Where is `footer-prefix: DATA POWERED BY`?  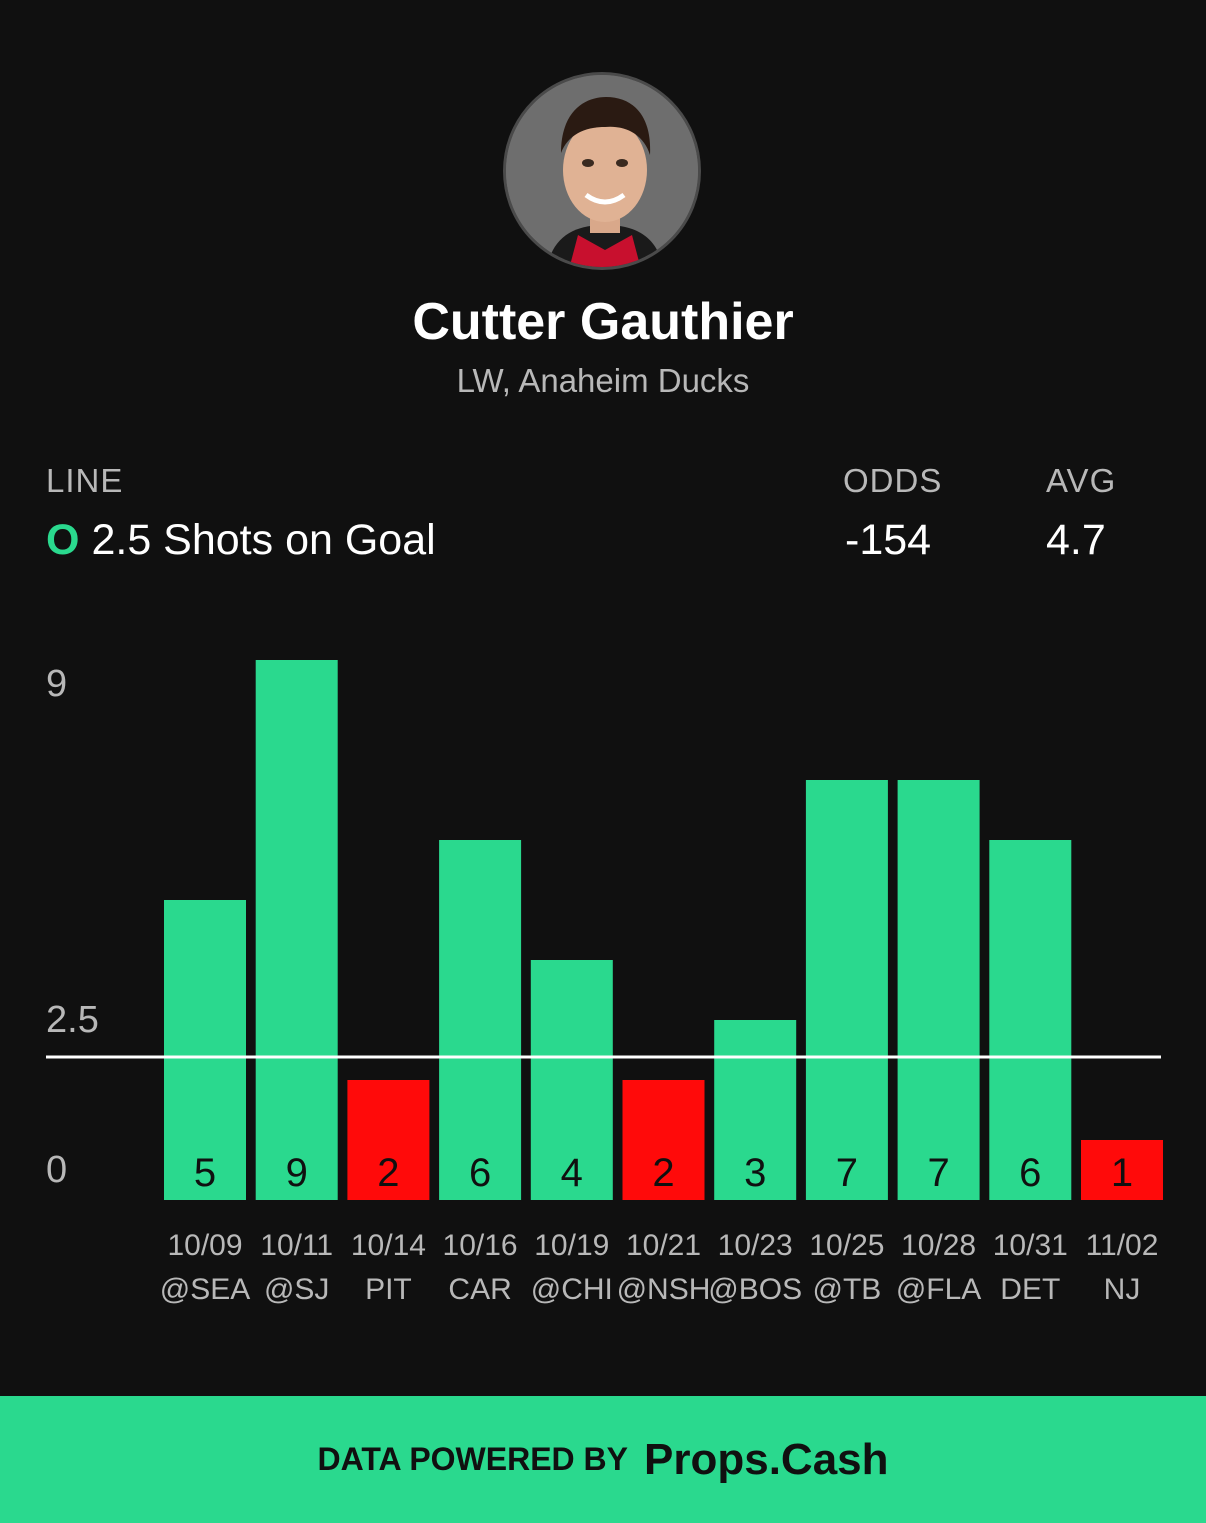
footer-prefix: DATA POWERED BY is located at coordinates (472, 1459).